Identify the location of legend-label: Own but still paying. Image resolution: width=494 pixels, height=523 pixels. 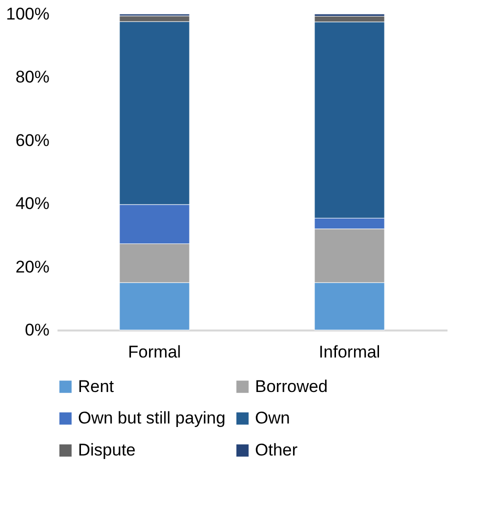
(152, 418).